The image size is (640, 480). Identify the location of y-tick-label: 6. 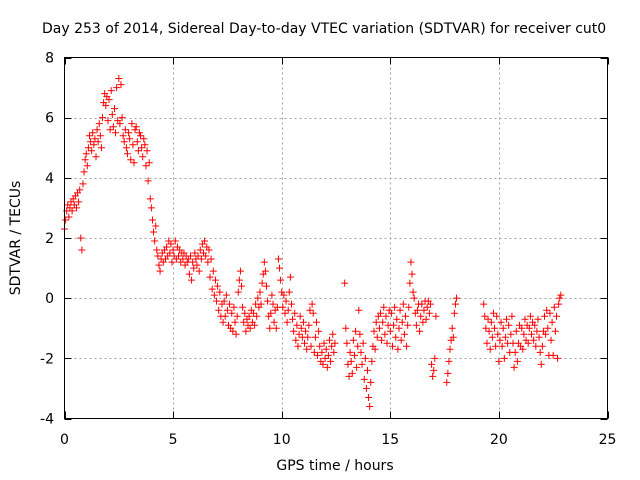
(49, 119).